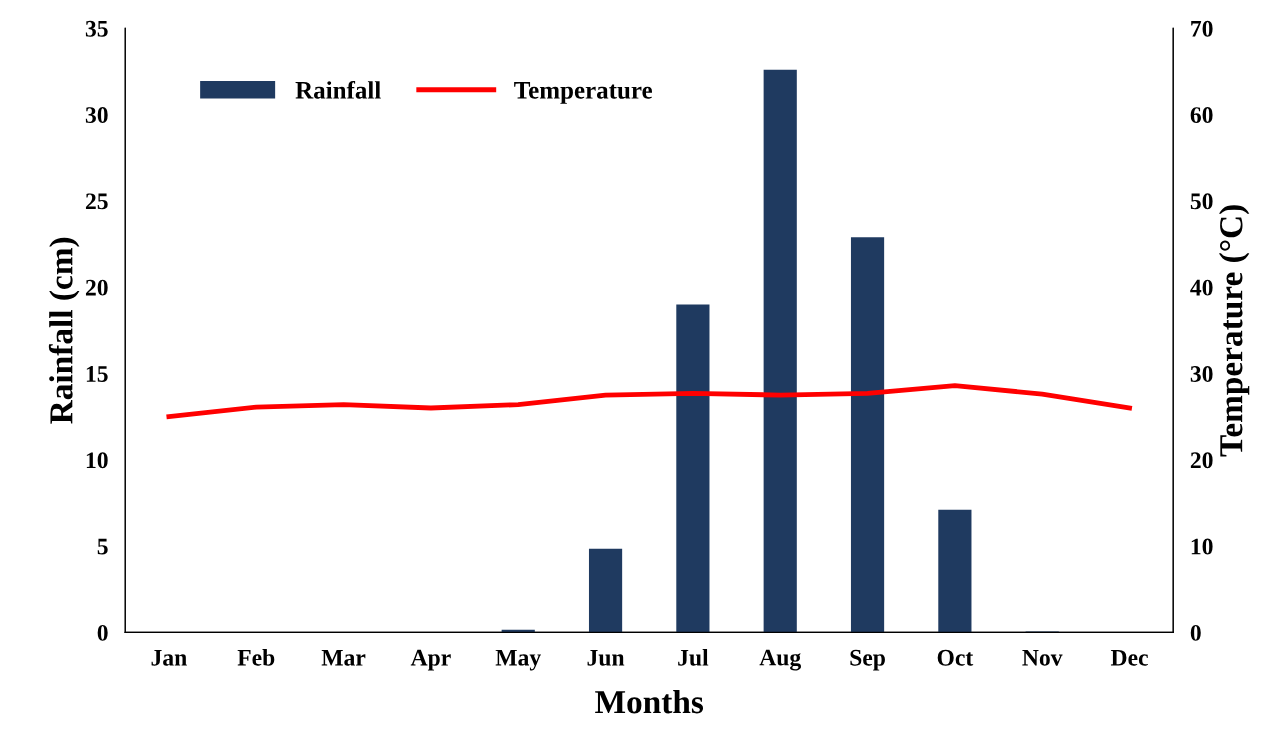  What do you see at coordinates (649, 401) in the screenshot?
I see `line-series` at bounding box center [649, 401].